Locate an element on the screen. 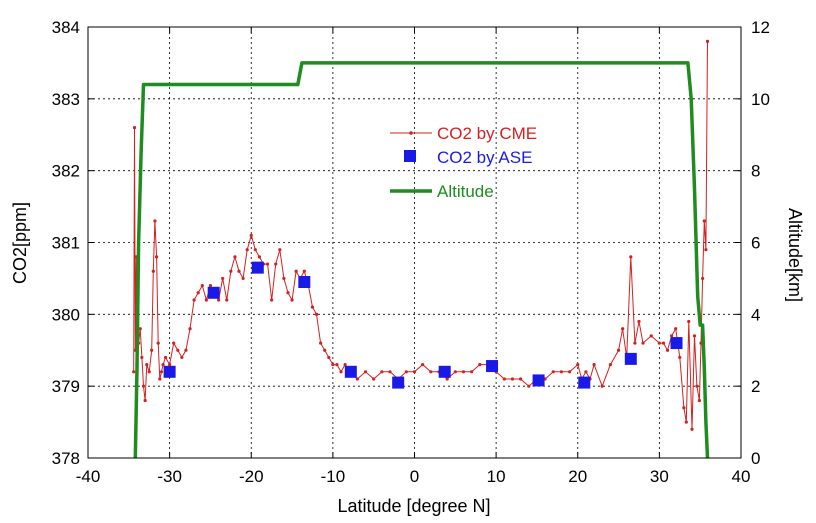 Image resolution: width=816 pixels, height=523 pixels. x-axis-title: Latitude [degree N] is located at coordinates (413, 506).